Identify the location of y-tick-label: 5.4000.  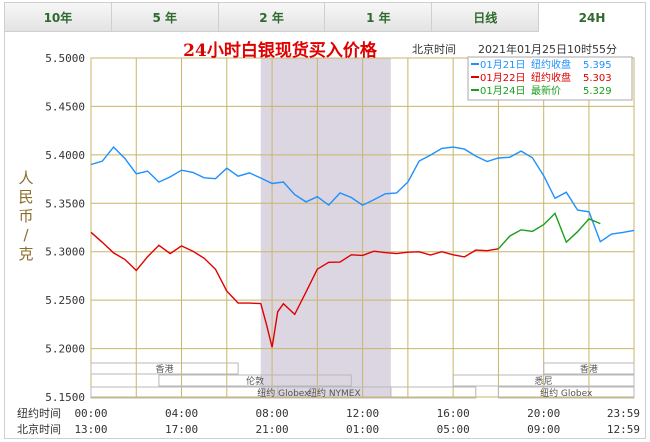
(65, 155).